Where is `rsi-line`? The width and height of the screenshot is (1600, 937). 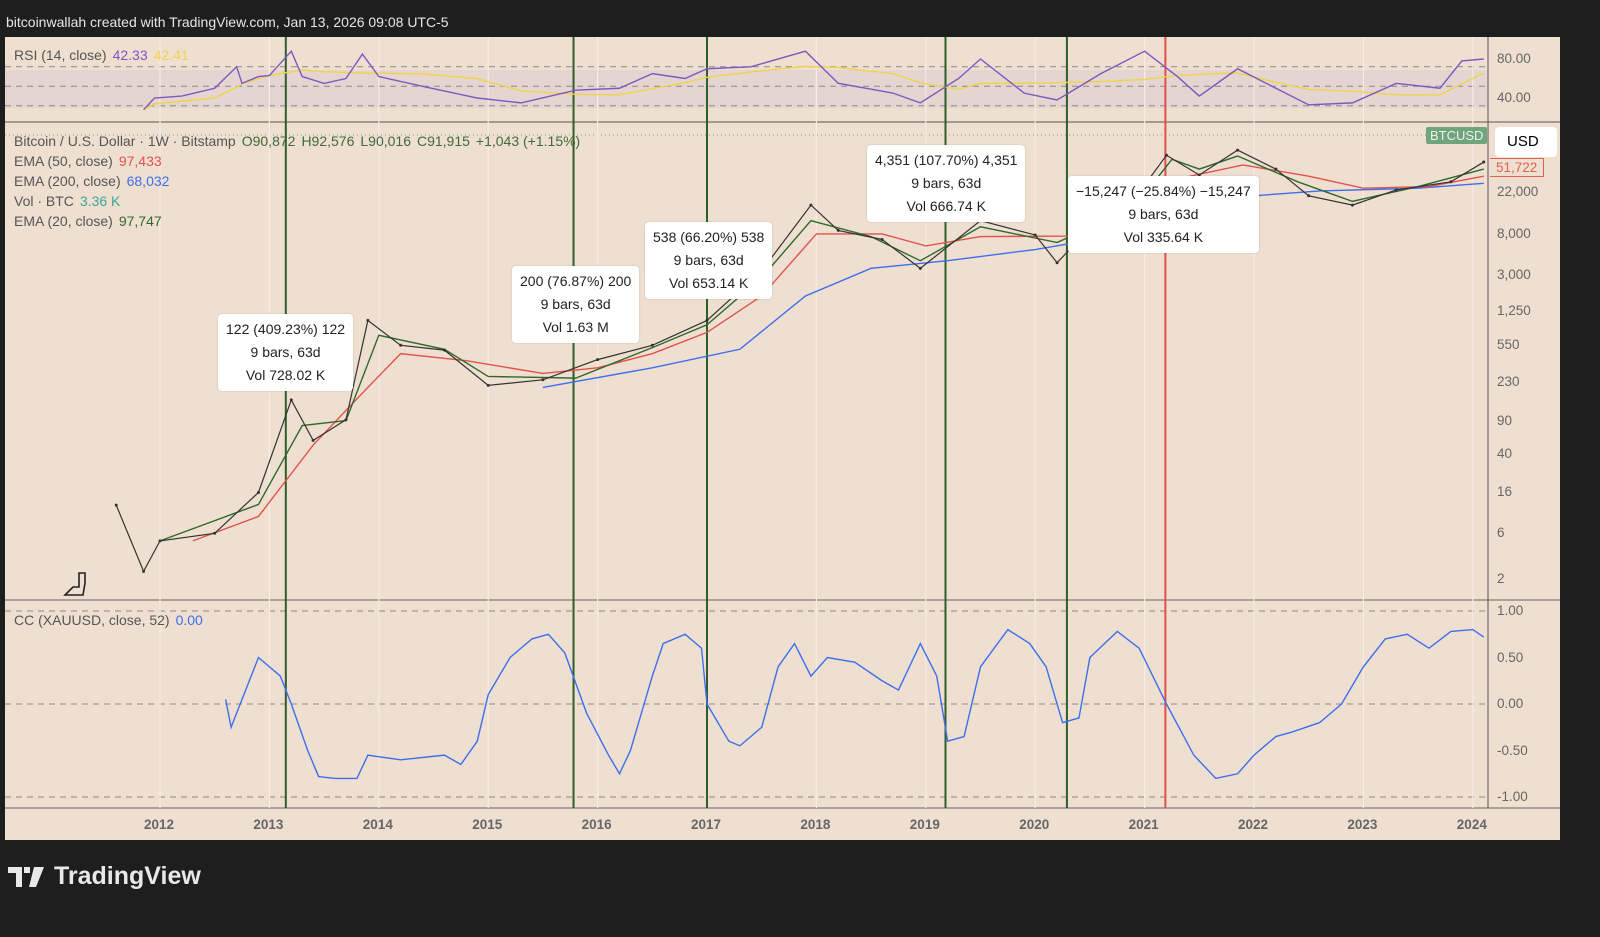
rsi-line is located at coordinates (813, 80).